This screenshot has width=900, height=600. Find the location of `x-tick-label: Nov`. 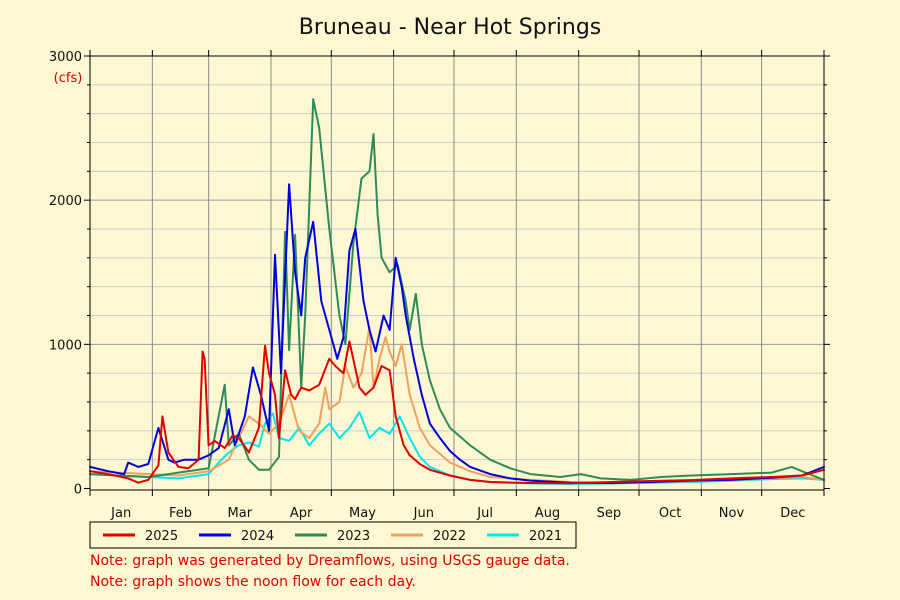

x-tick-label: Nov is located at coordinates (732, 513).